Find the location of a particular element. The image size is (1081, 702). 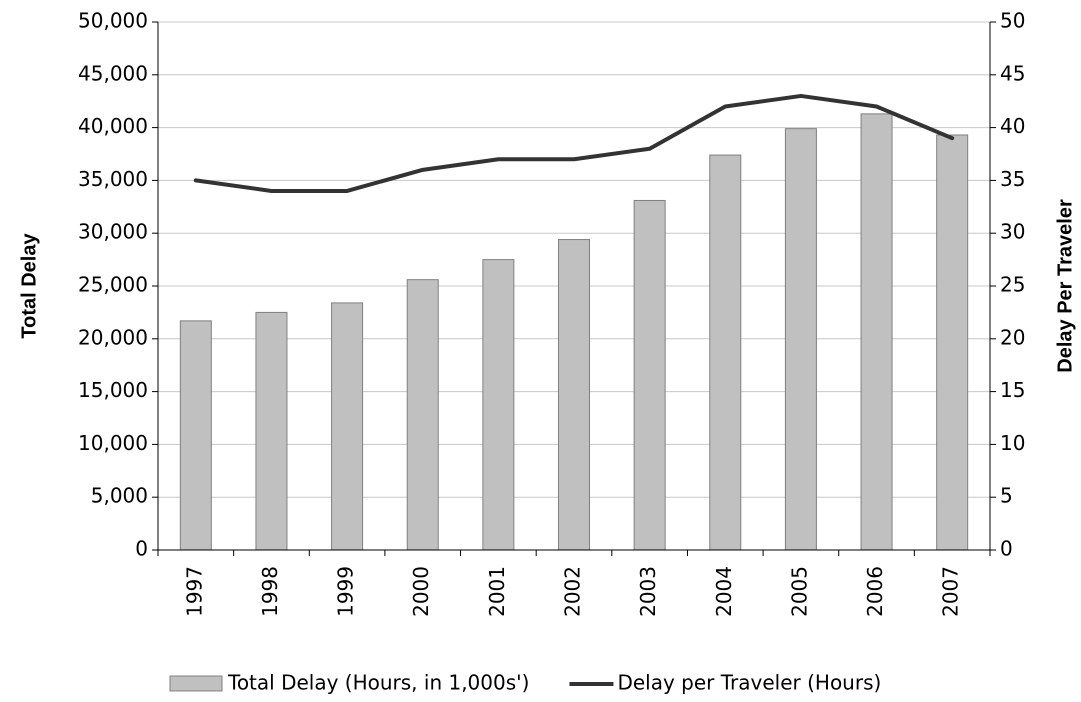

x-tick-label: 2002 is located at coordinates (573, 591).